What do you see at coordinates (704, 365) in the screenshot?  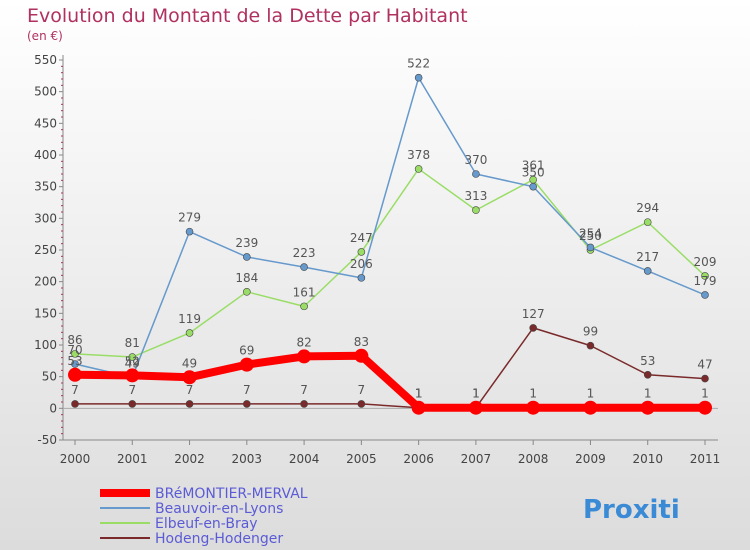 I see `data-label: 47` at bounding box center [704, 365].